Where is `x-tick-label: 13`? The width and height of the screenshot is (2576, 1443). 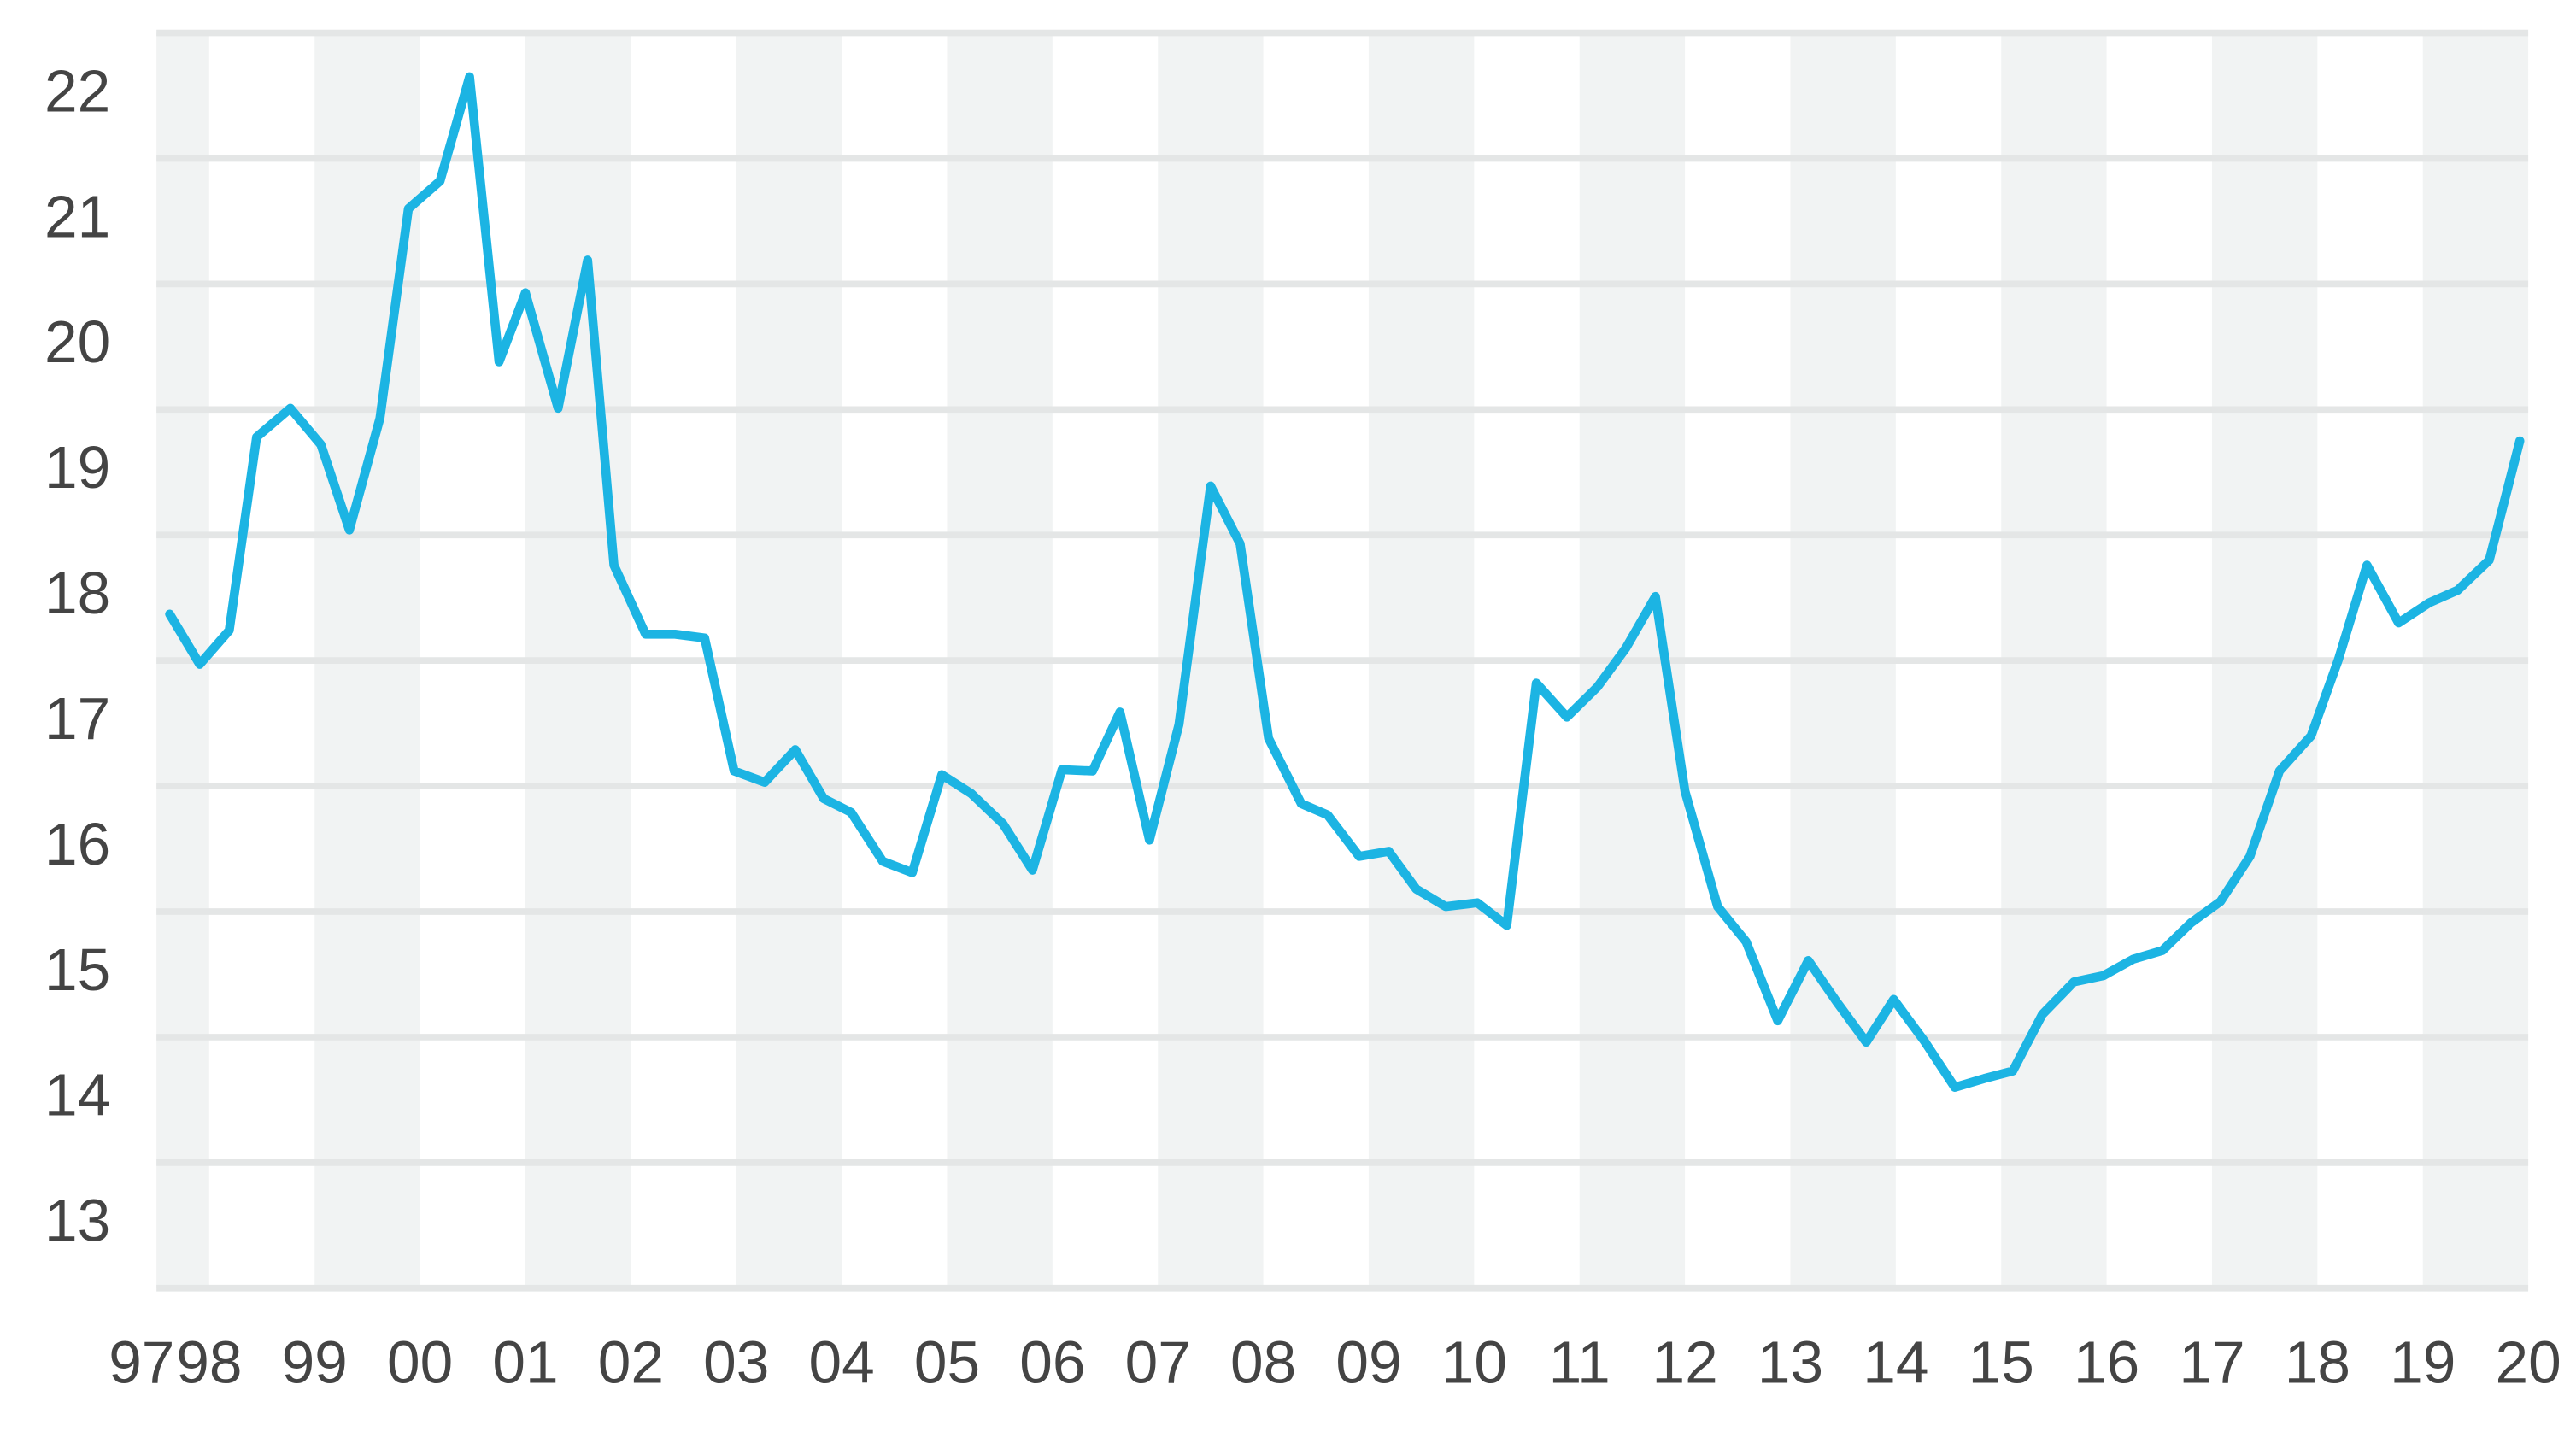 x-tick-label: 13 is located at coordinates (1790, 1362).